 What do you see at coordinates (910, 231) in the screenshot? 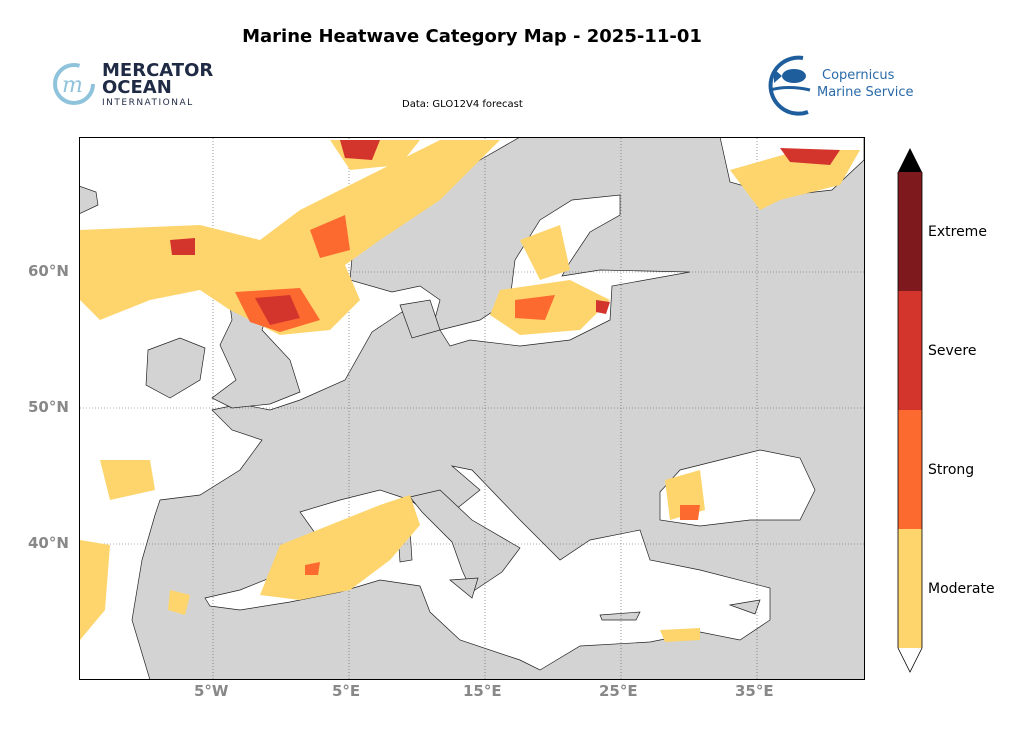
I see `colorbar-extreme` at bounding box center [910, 231].